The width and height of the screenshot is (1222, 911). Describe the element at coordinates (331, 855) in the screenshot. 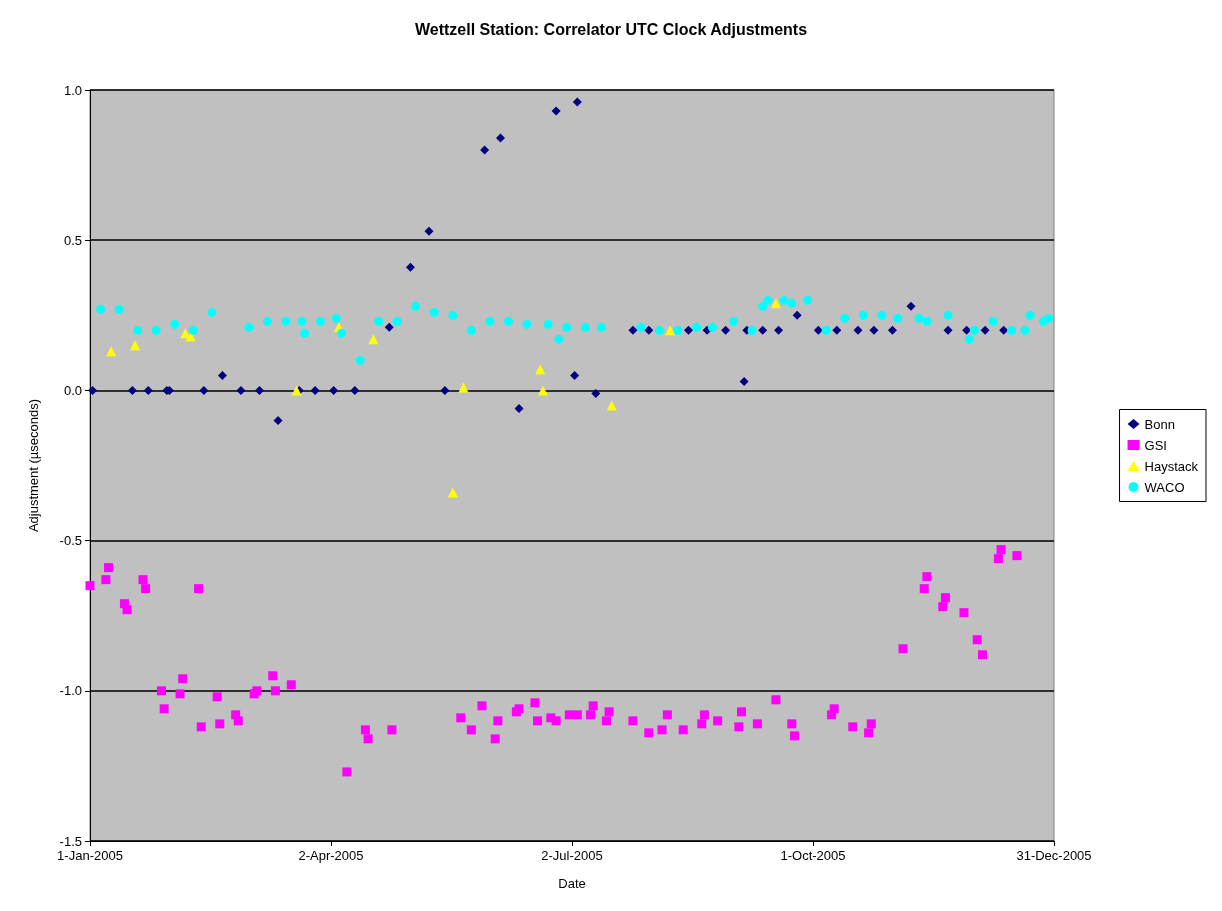

I see `x-tick-label: 2-Apr-2005` at that location.